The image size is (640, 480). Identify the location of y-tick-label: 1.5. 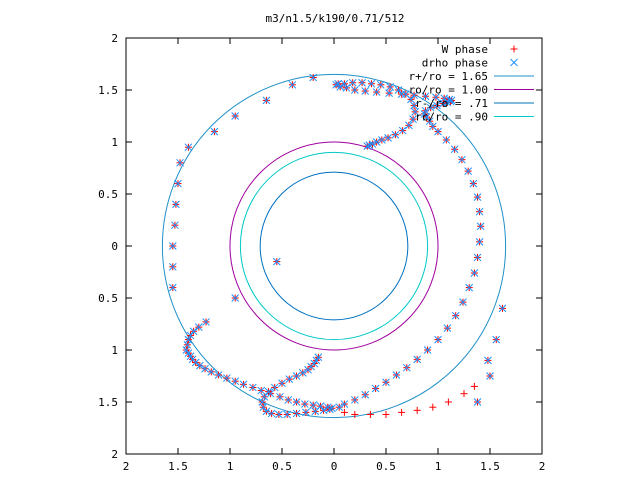
(108, 402).